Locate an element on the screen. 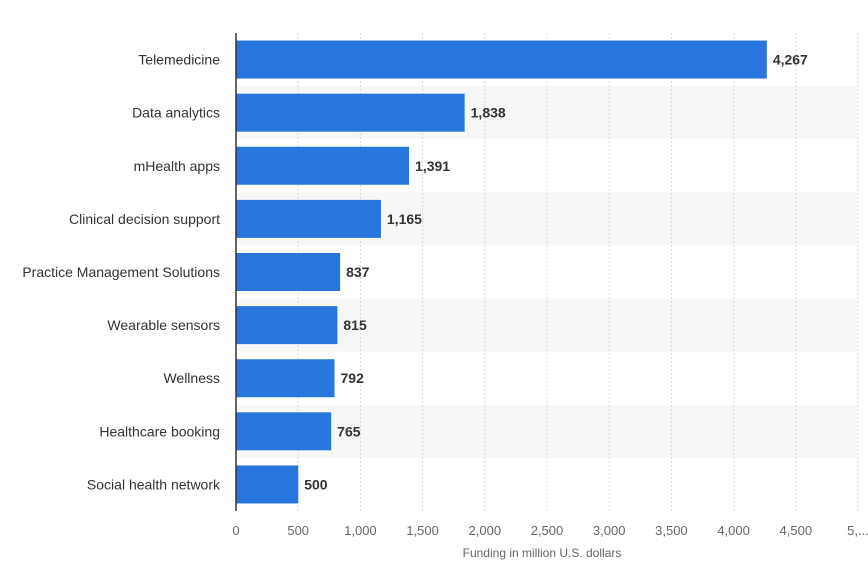  x-tick-label: 3,000 is located at coordinates (609, 530).